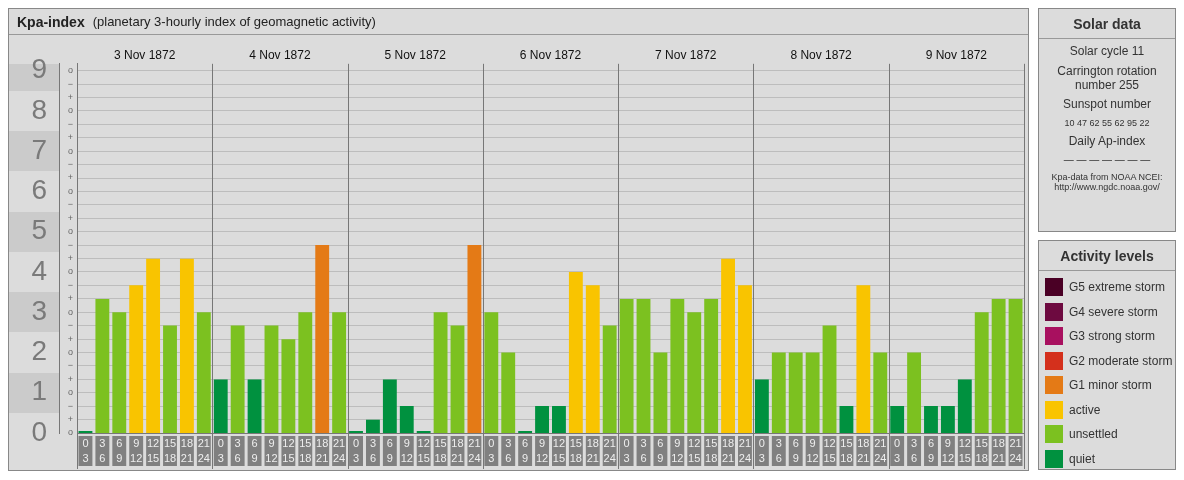 The height and width of the screenshot is (480, 1184). Describe the element at coordinates (39, 69) in the screenshot. I see `y-tick-label: 9` at that location.